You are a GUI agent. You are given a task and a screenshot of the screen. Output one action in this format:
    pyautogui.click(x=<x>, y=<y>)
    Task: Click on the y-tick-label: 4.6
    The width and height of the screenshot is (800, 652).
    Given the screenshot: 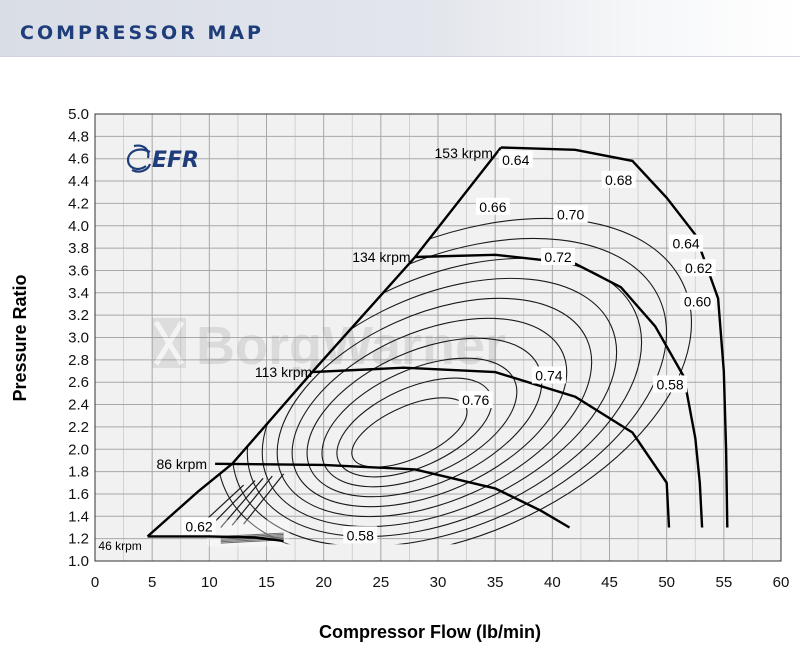 What is the action you would take?
    pyautogui.click(x=78, y=159)
    